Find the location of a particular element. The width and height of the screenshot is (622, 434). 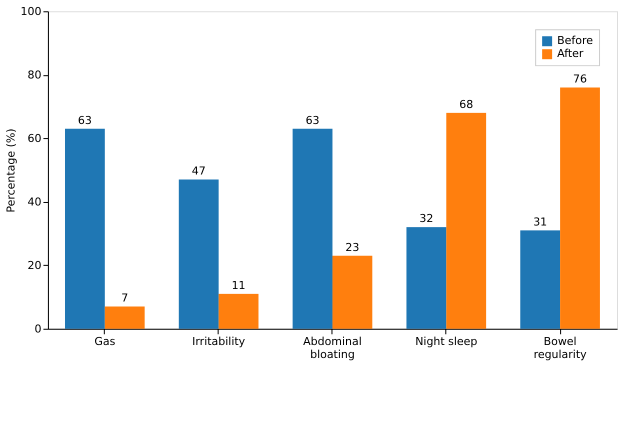

x-tick-label: Night sleep is located at coordinates (446, 341).